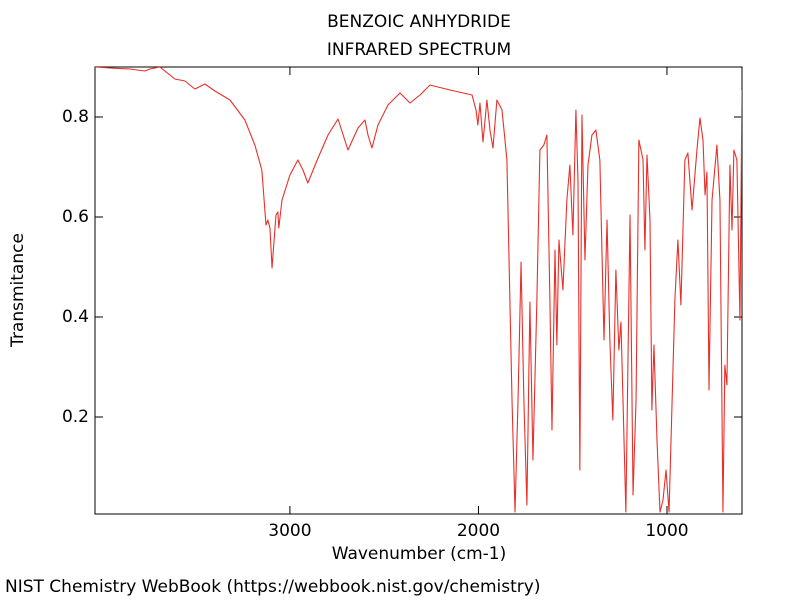 The image size is (800, 600). Describe the element at coordinates (75, 217) in the screenshot. I see `y-tick-label: 0.6` at that location.